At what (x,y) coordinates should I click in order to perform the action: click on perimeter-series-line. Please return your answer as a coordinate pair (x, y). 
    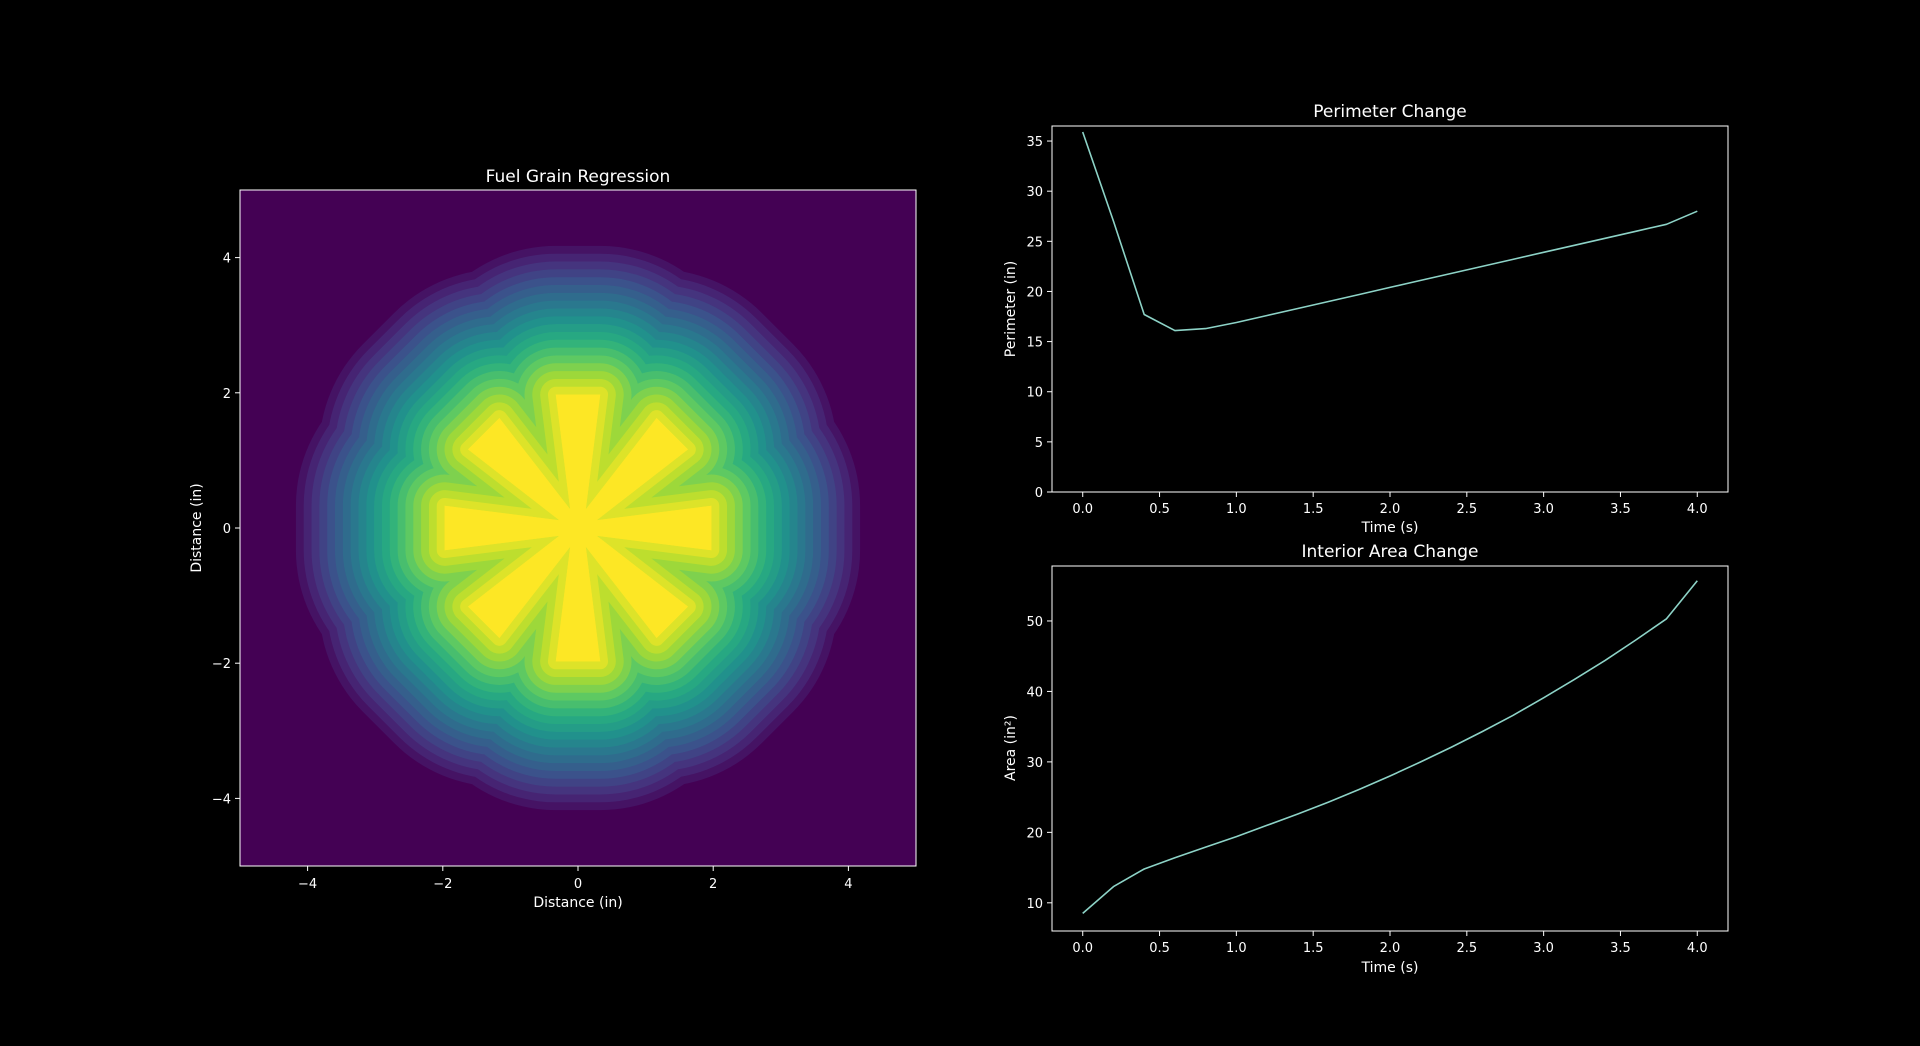
    Looking at the image, I should click on (1389, 231).